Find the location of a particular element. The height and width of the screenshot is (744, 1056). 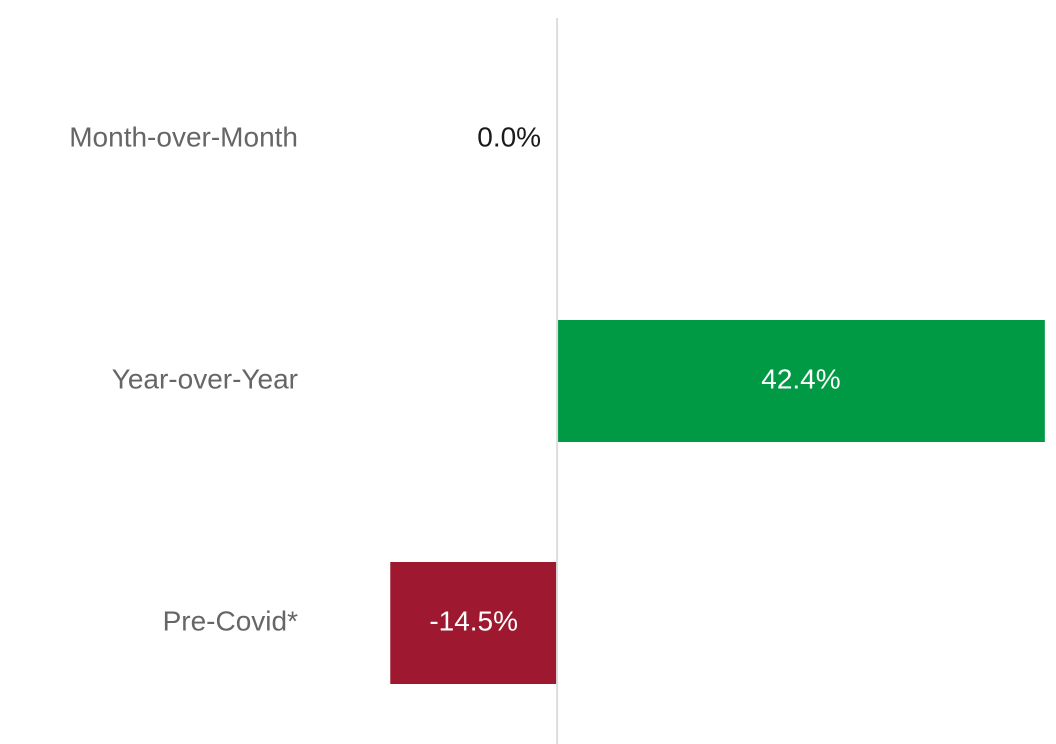

category-label: Month-over-Month is located at coordinates (183, 136).